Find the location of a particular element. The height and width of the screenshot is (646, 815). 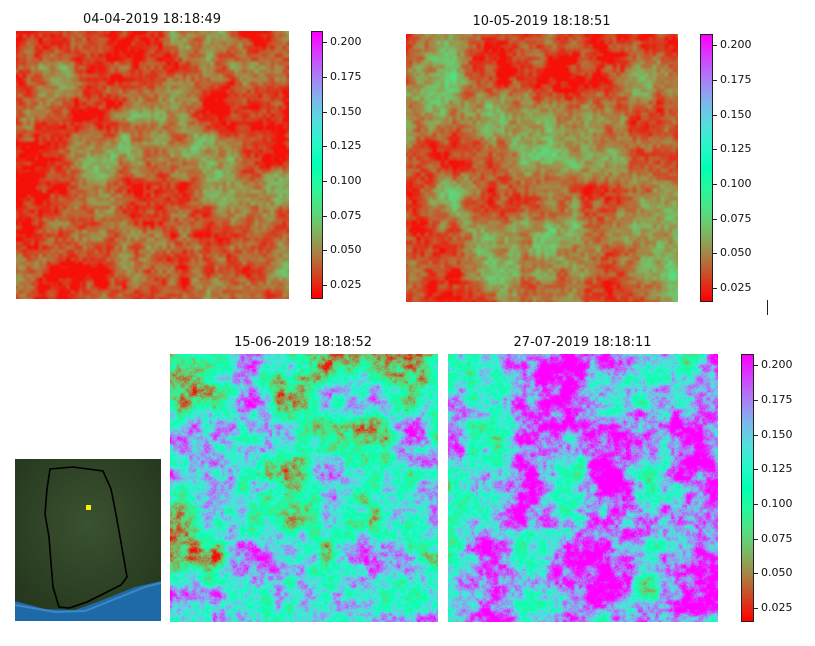

panel-title-3: 15-06-2019 18:18:52 is located at coordinates (303, 342).